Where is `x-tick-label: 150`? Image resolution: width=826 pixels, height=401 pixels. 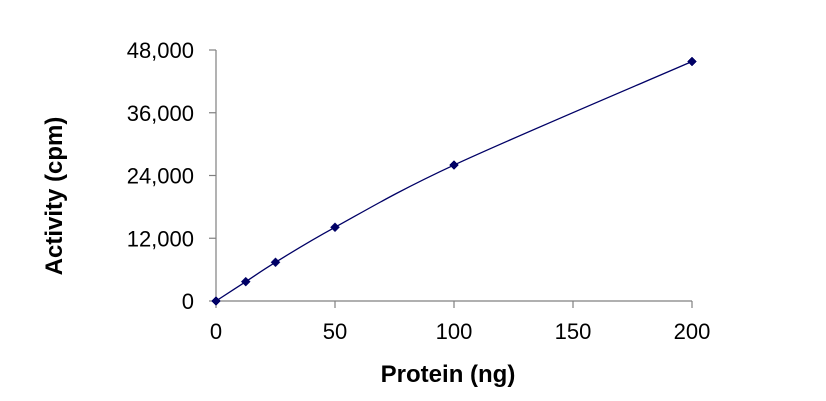
x-tick-label: 150 is located at coordinates (573, 331).